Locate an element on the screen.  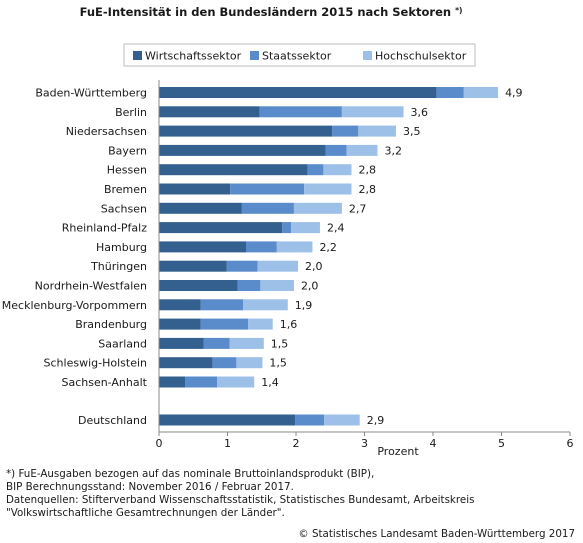
x-tick-label: 3 is located at coordinates (364, 443).